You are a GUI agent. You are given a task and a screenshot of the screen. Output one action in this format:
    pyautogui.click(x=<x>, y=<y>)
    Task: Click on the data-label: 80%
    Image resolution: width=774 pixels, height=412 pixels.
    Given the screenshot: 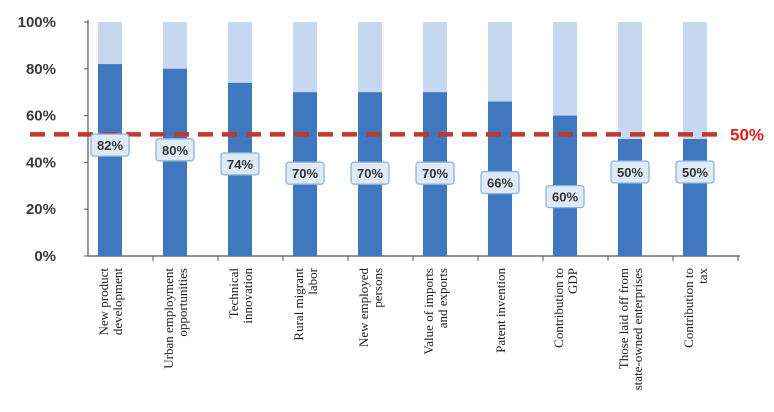 What is the action you would take?
    pyautogui.click(x=175, y=150)
    